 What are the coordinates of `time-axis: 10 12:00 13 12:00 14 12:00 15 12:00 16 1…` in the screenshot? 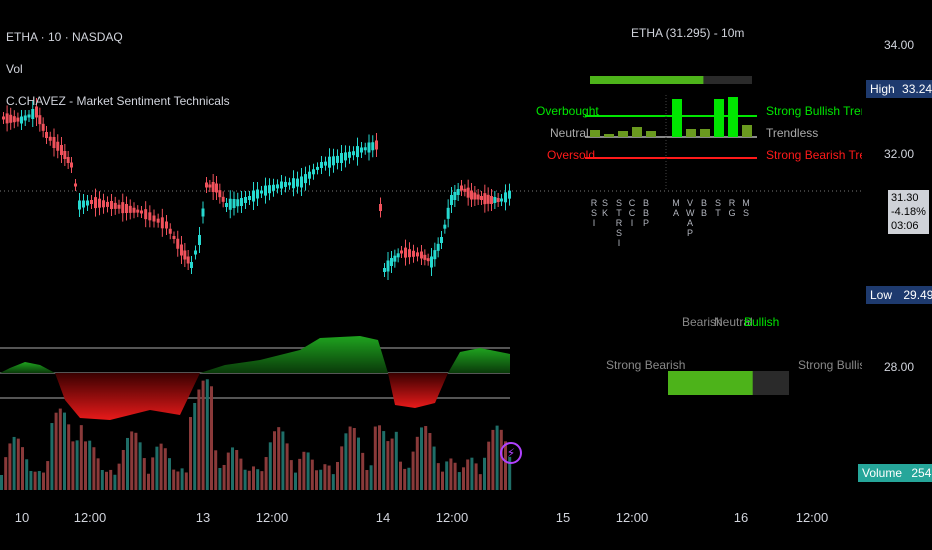 It's located at (431, 523).